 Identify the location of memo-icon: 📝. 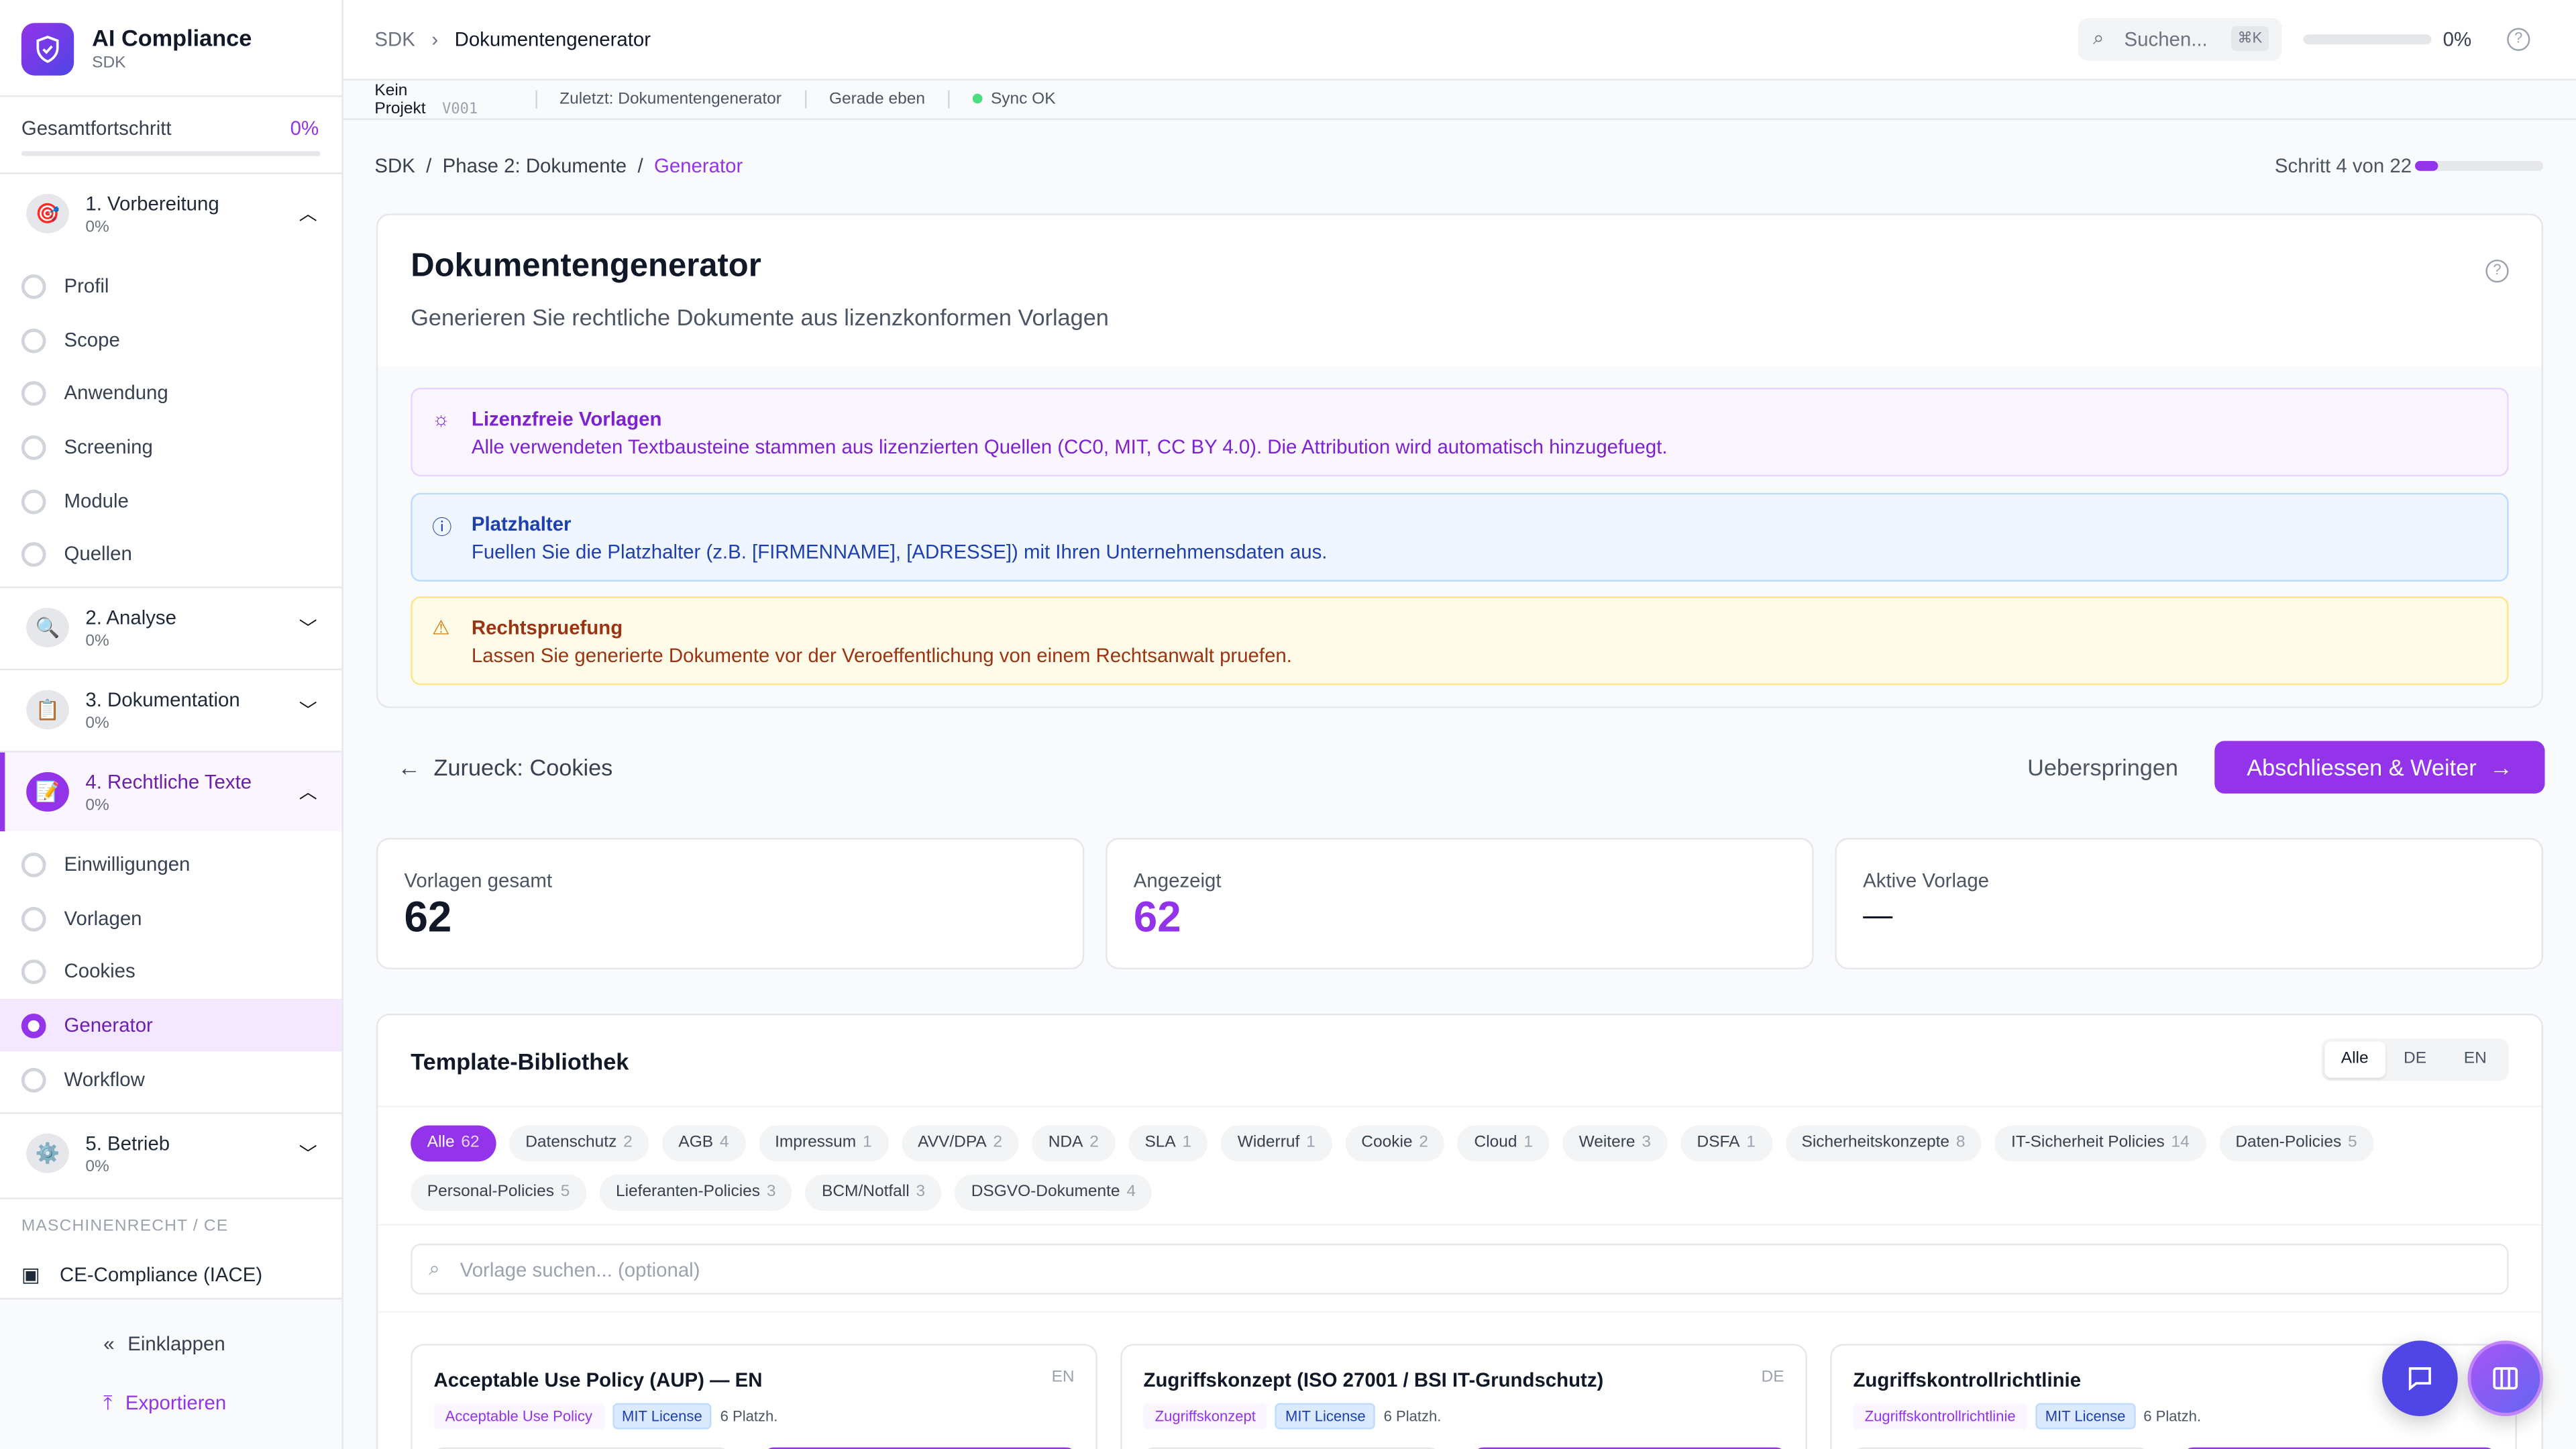
(47, 792).